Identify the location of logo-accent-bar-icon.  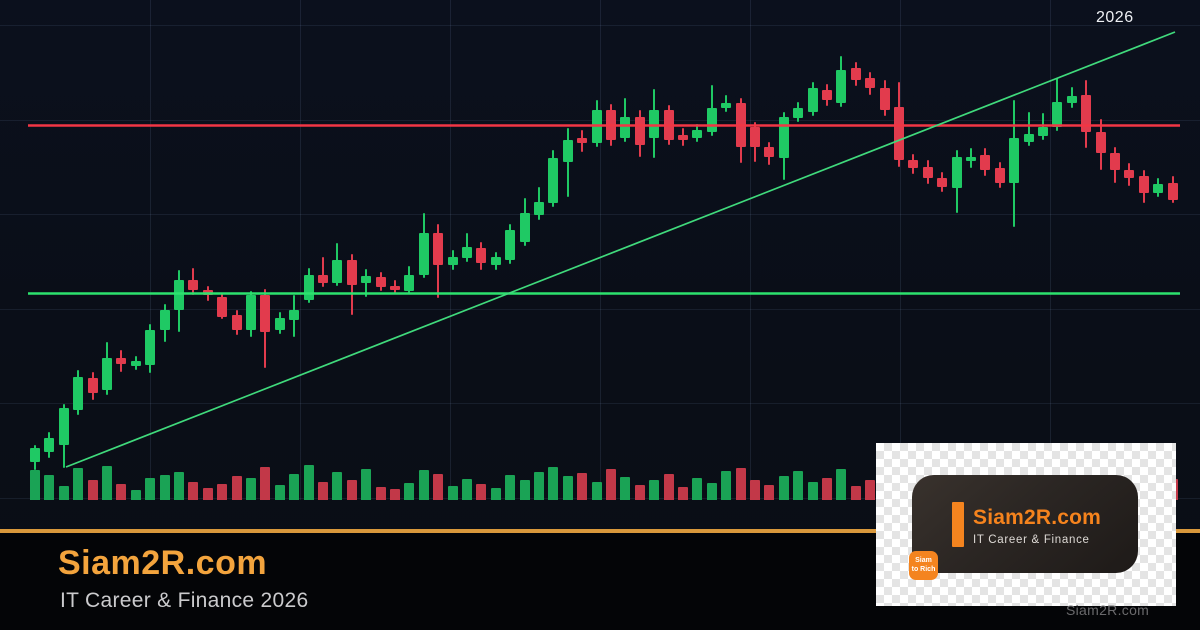
(958, 524).